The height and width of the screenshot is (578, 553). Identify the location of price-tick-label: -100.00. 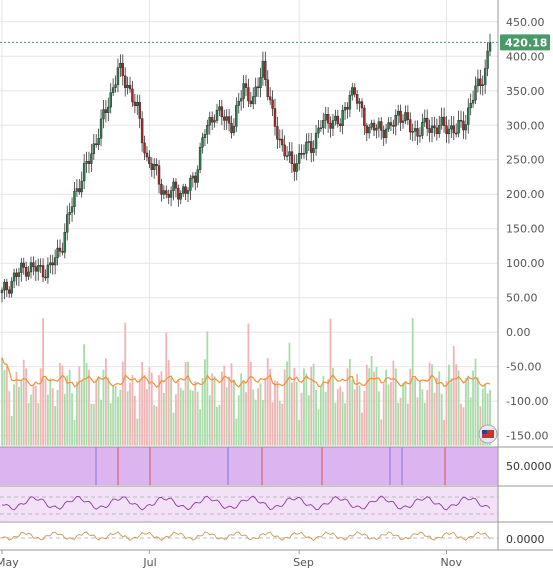
(527, 401).